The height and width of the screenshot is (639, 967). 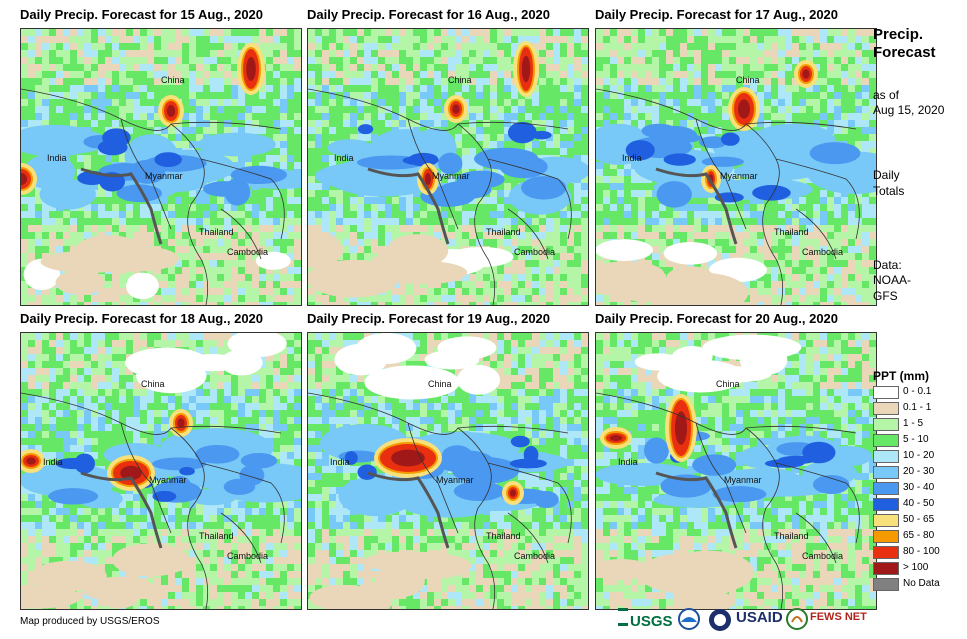 I want to click on legend-label: 65 - 80, so click(x=919, y=535).